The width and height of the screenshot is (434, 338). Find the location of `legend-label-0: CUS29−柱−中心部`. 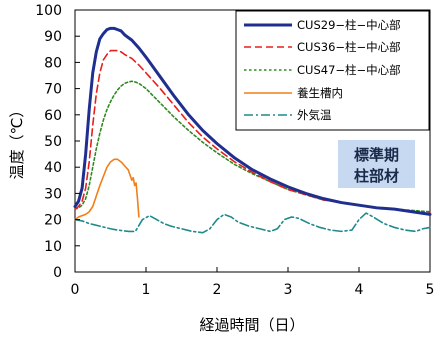

legend-label-0: CUS29−柱−中心部 is located at coordinates (349, 25).